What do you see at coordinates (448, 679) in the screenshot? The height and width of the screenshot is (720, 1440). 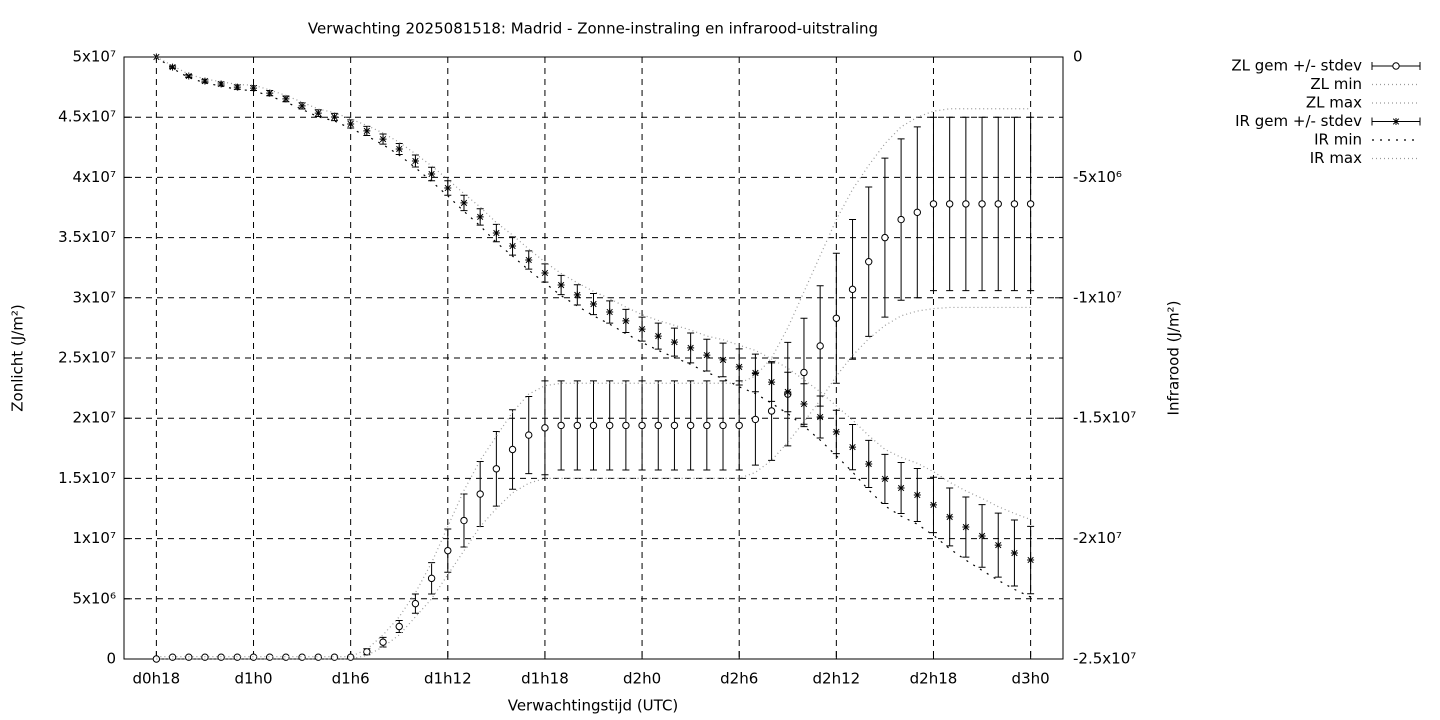 I see `x-tick-label: d1h12` at bounding box center [448, 679].